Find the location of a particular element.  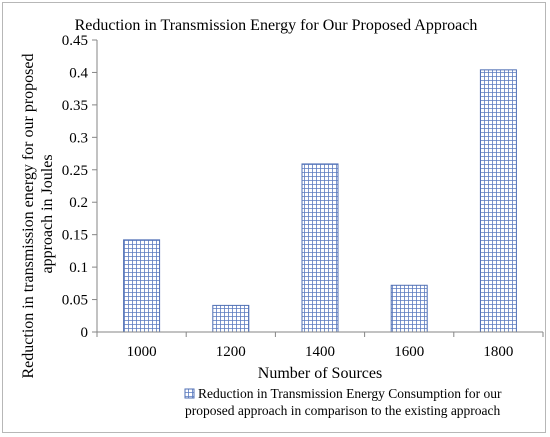

y-tick-label: 0.15 is located at coordinates (75, 236).